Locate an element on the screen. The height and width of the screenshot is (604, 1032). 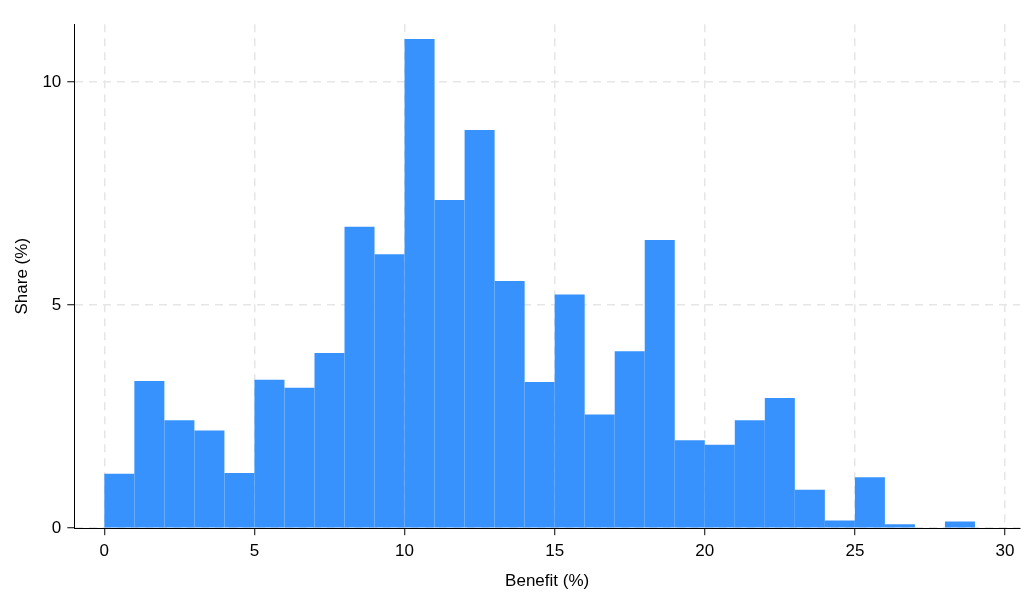
x-tick-label: 20 is located at coordinates (705, 551).